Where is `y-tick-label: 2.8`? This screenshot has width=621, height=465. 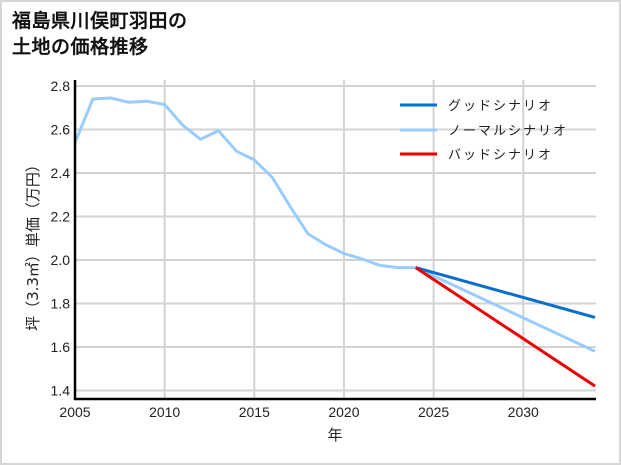 y-tick-label: 2.8 is located at coordinates (61, 86).